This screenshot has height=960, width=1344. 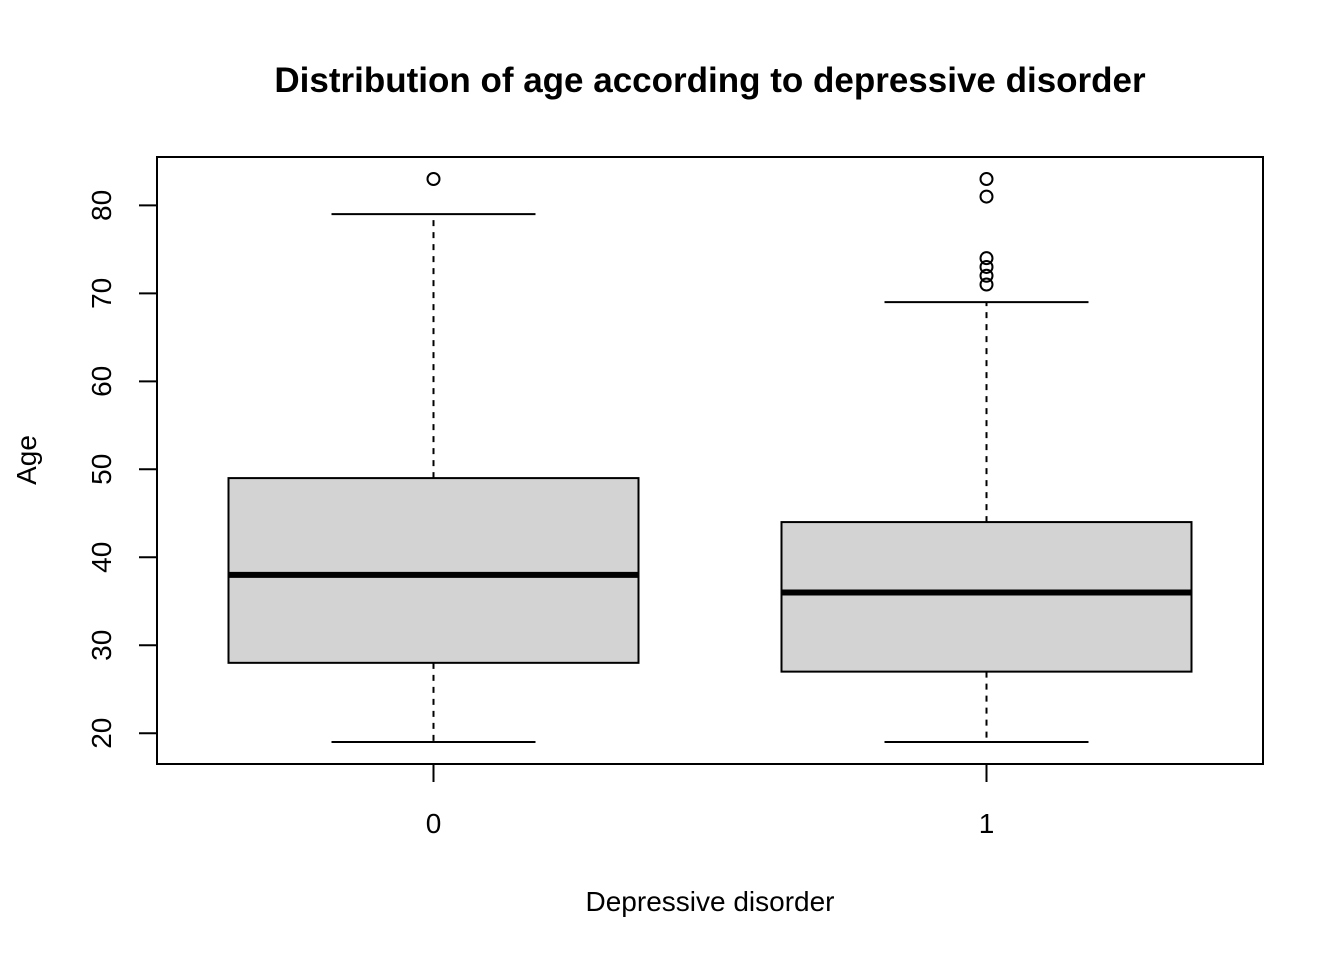 I want to click on x-axis-label: Depressive disorder, so click(x=710, y=901).